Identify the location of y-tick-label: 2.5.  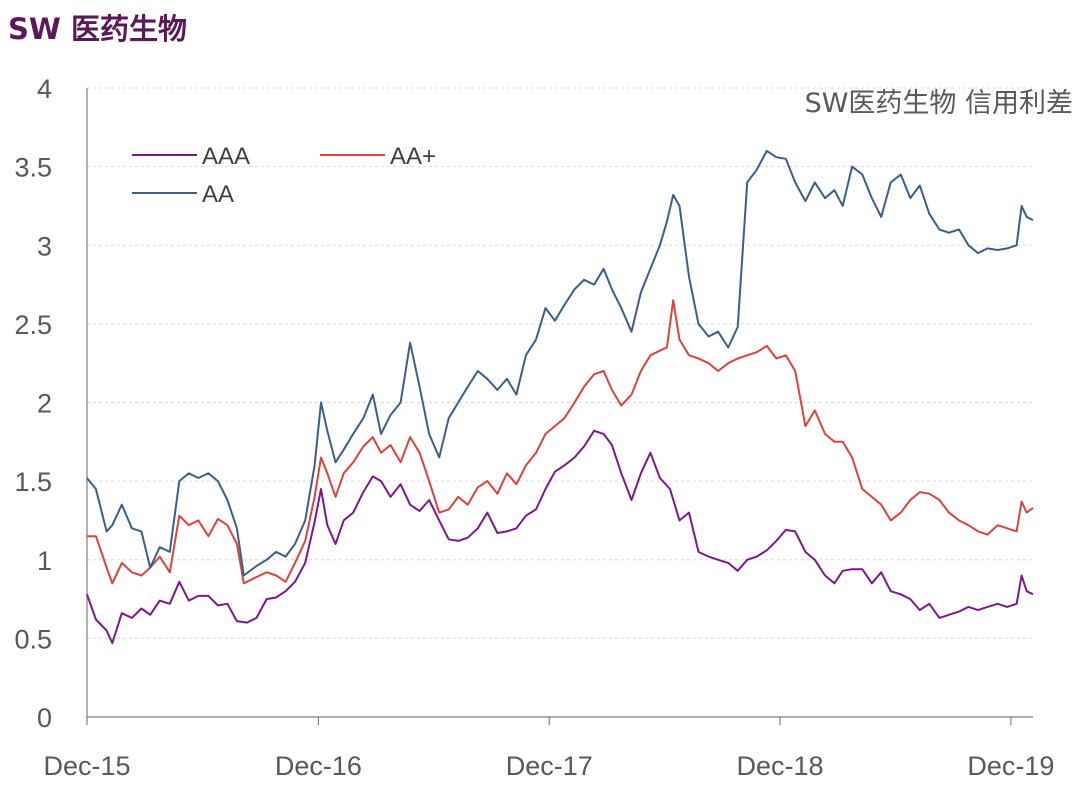
(33, 325).